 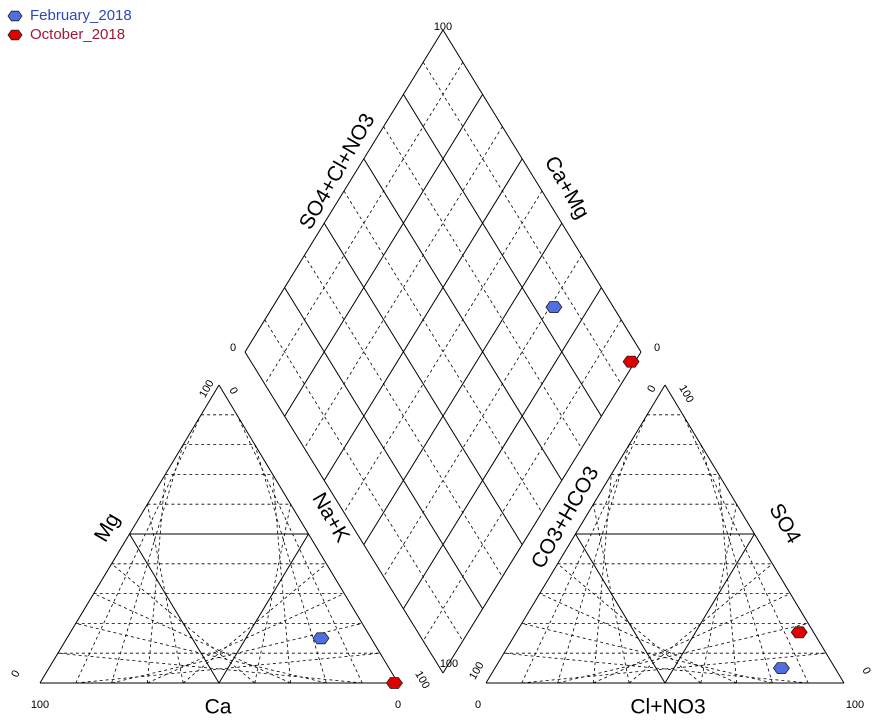 I want to click on axis-title: Ca+Mg, so click(x=567, y=187).